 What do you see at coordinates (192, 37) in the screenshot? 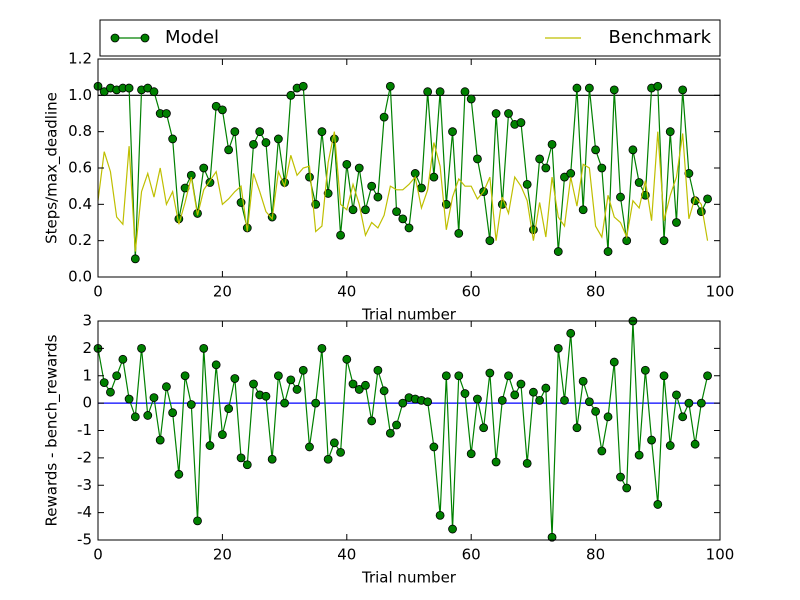
I see `legend-label: Model` at bounding box center [192, 37].